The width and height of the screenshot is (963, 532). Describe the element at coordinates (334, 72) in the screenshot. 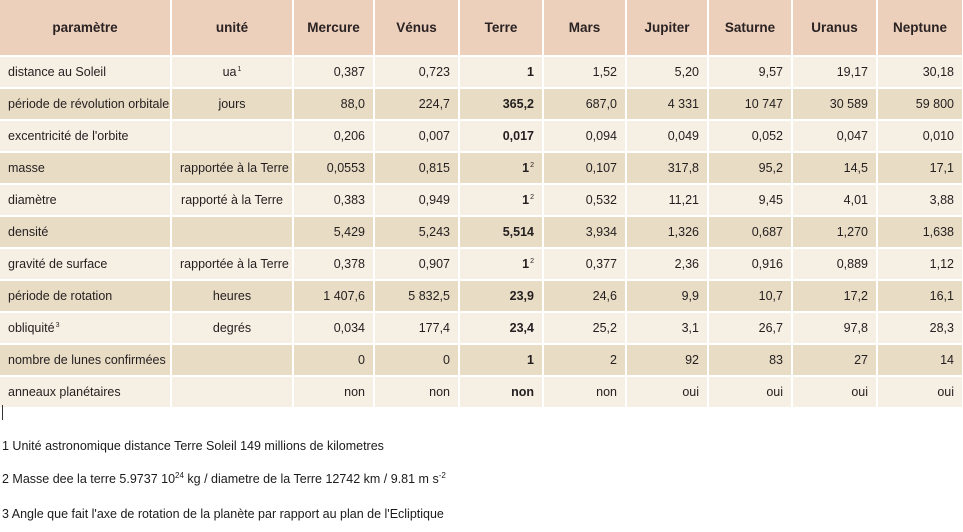

I see `cell-mercure: 0,387` at that location.